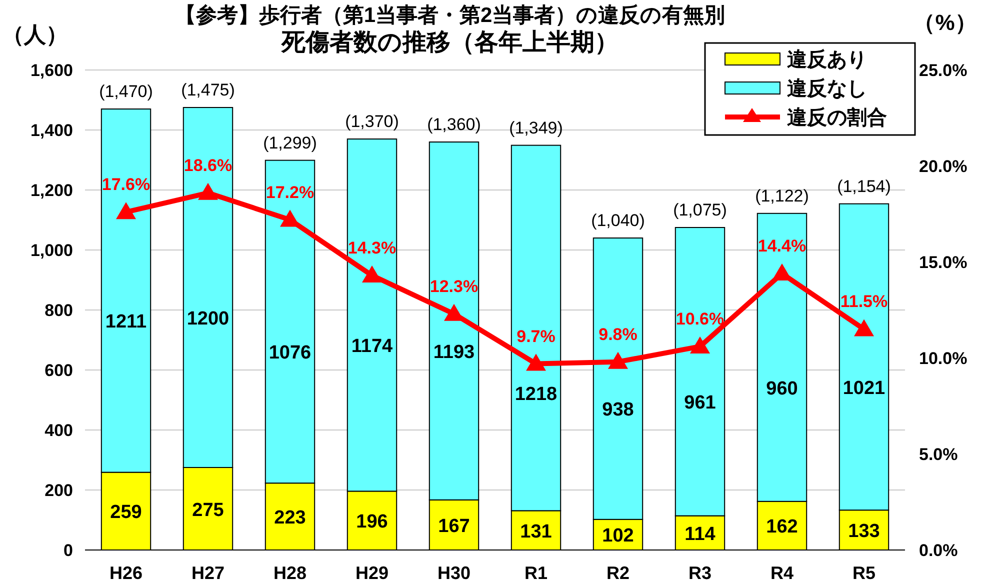 This screenshot has height=587, width=987. Describe the element at coordinates (372, 573) in the screenshot. I see `x-tick-label: H29` at that location.